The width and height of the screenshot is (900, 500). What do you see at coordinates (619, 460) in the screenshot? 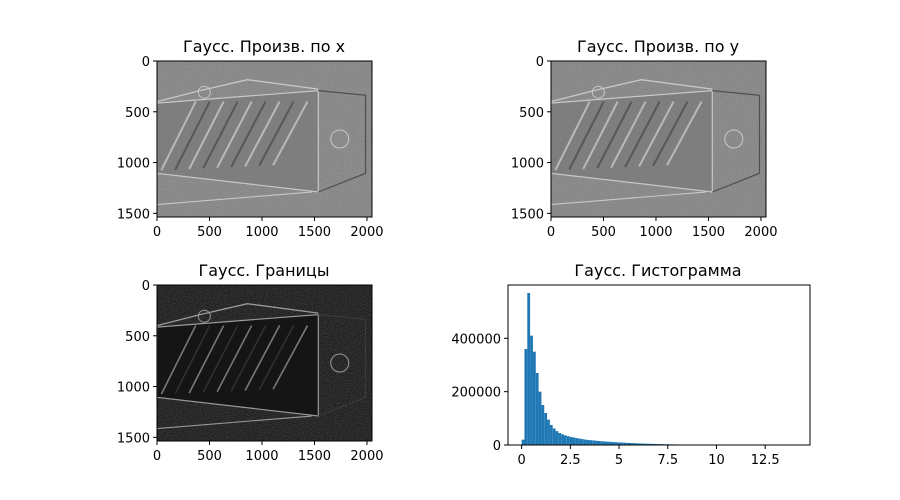
I see `x-tick-label: 5` at bounding box center [619, 460].